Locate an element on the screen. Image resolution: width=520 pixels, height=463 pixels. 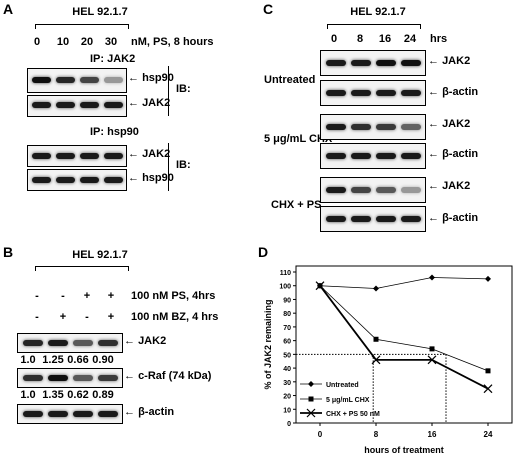
panel-b-ps-sign-1: - is located at coordinates (63, 296).